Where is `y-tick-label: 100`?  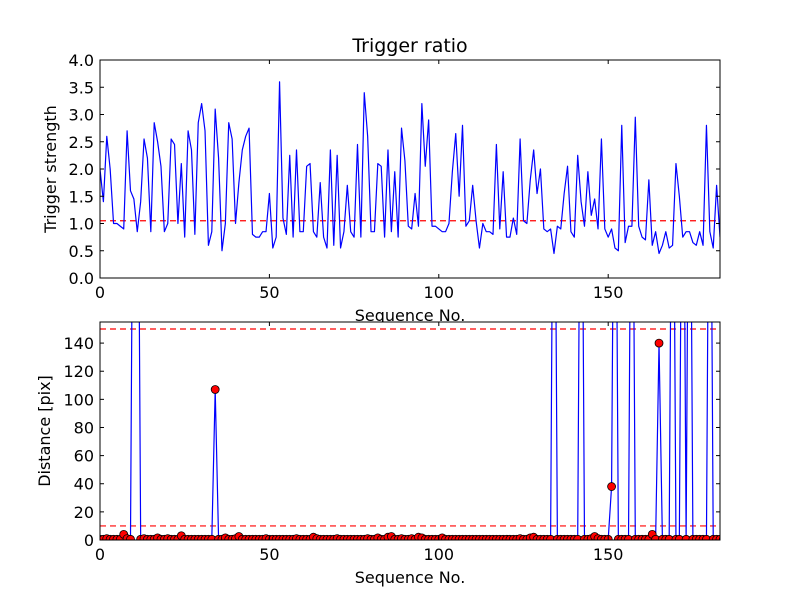 y-tick-label: 100 is located at coordinates (78, 399).